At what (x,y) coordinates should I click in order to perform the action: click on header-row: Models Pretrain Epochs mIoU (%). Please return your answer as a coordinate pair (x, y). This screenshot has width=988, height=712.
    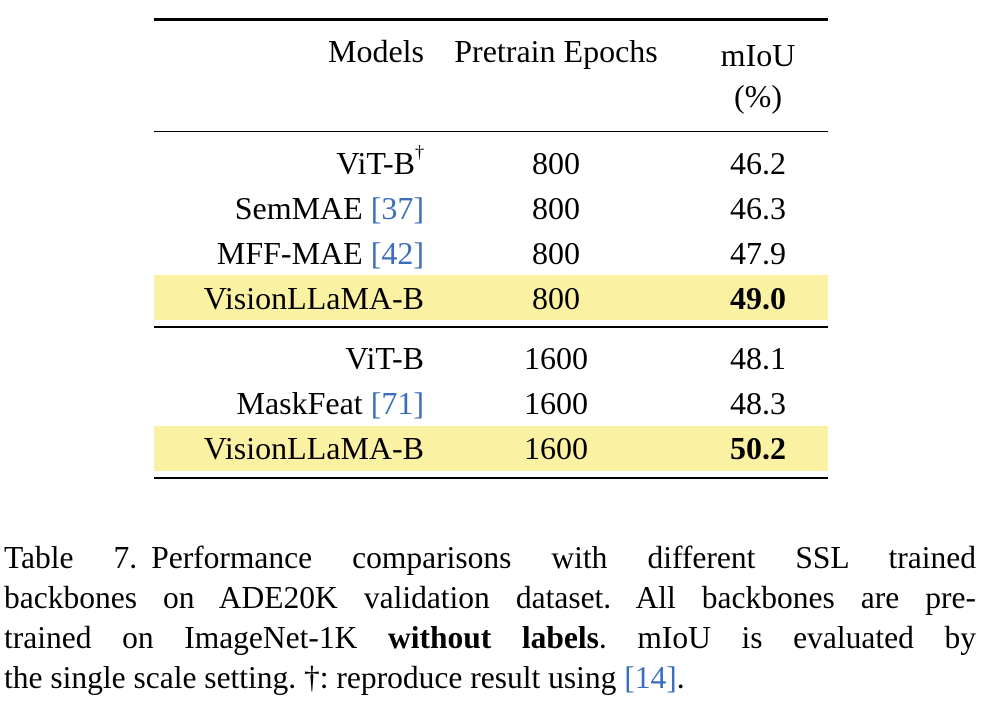
    Looking at the image, I should click on (491, 76).